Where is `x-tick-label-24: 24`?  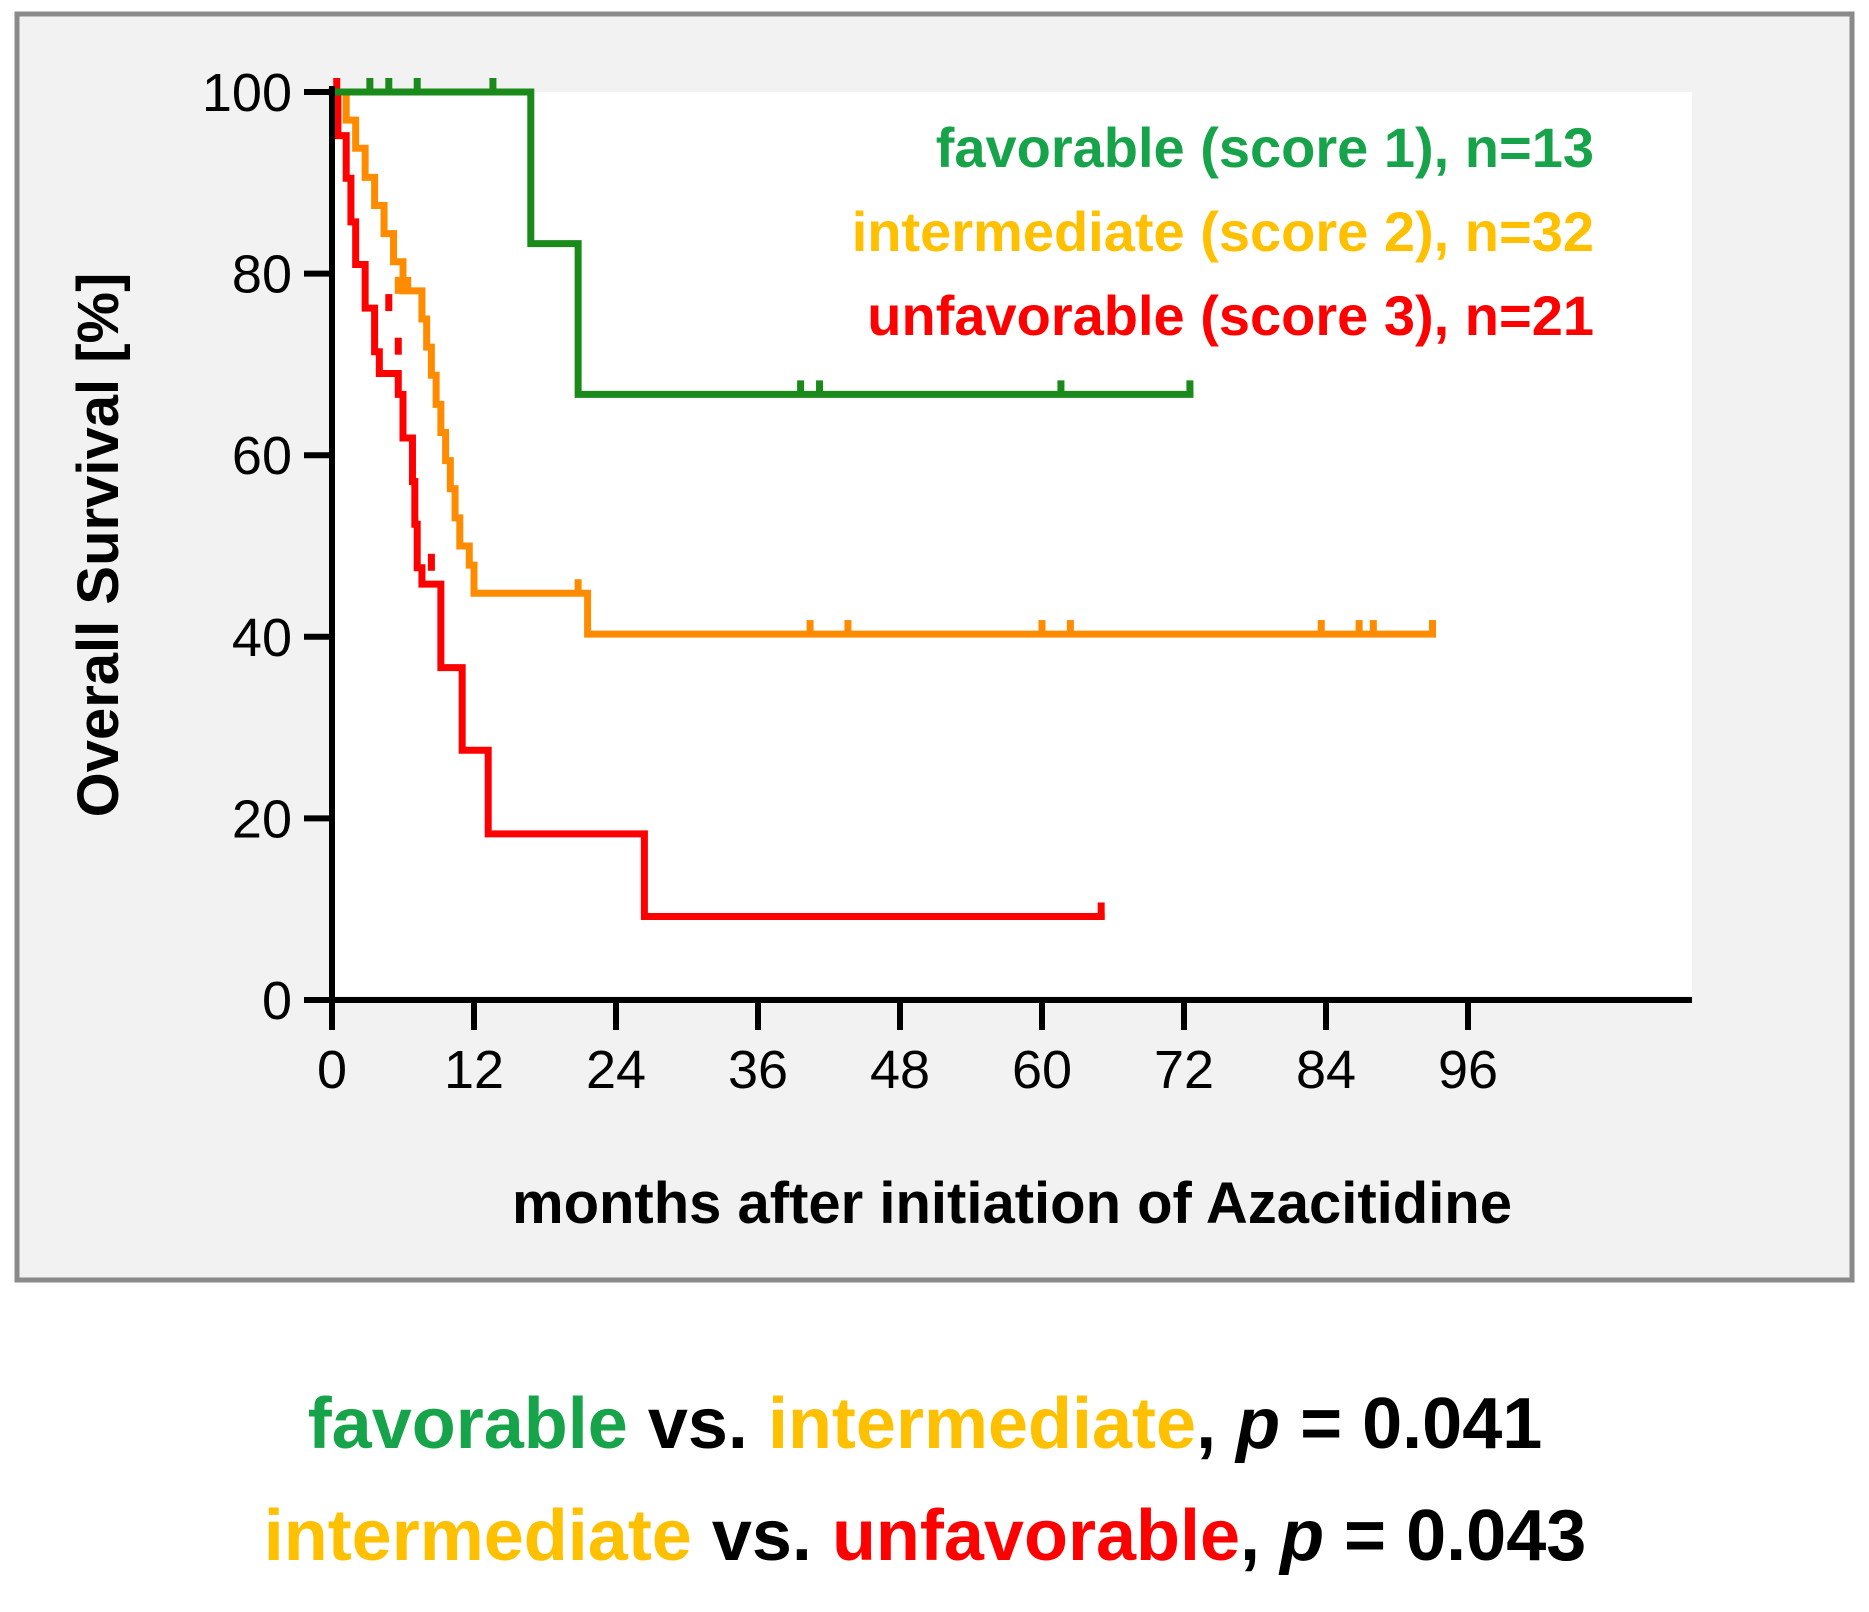 x-tick-label-24: 24 is located at coordinates (616, 1070).